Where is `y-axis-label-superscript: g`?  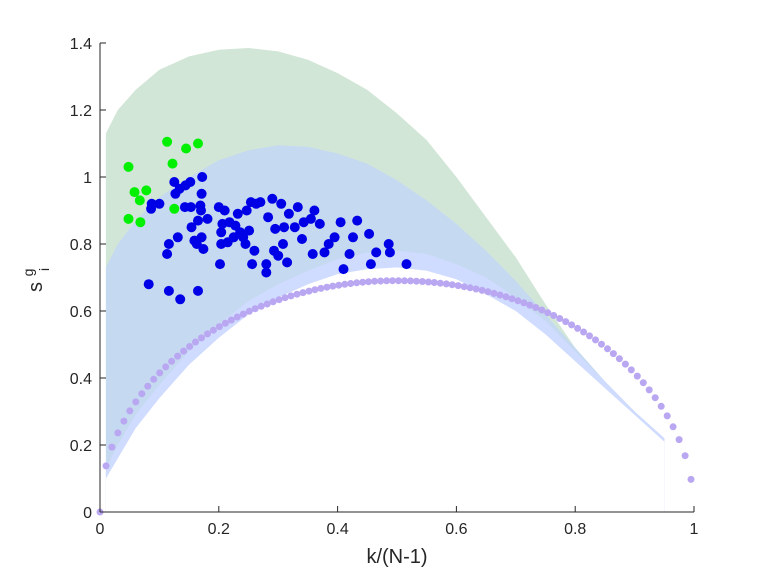
y-axis-label-superscript: g is located at coordinates (28, 273).